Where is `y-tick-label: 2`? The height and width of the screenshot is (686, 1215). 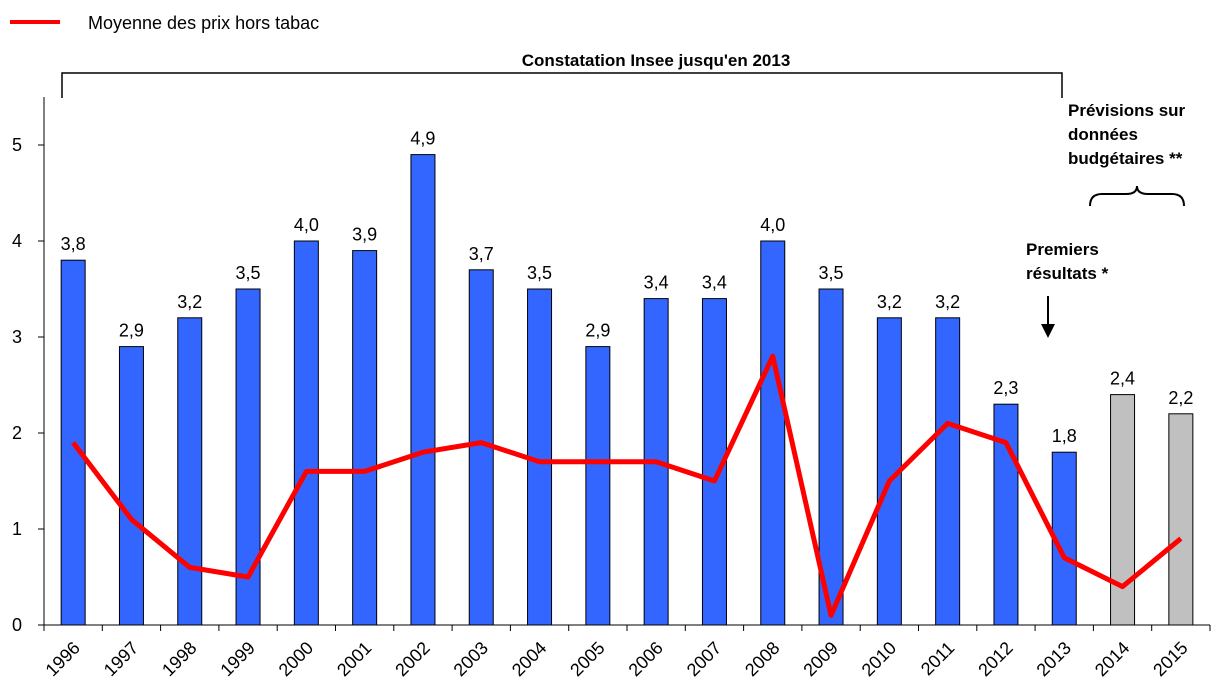 y-tick-label: 2 is located at coordinates (17, 433).